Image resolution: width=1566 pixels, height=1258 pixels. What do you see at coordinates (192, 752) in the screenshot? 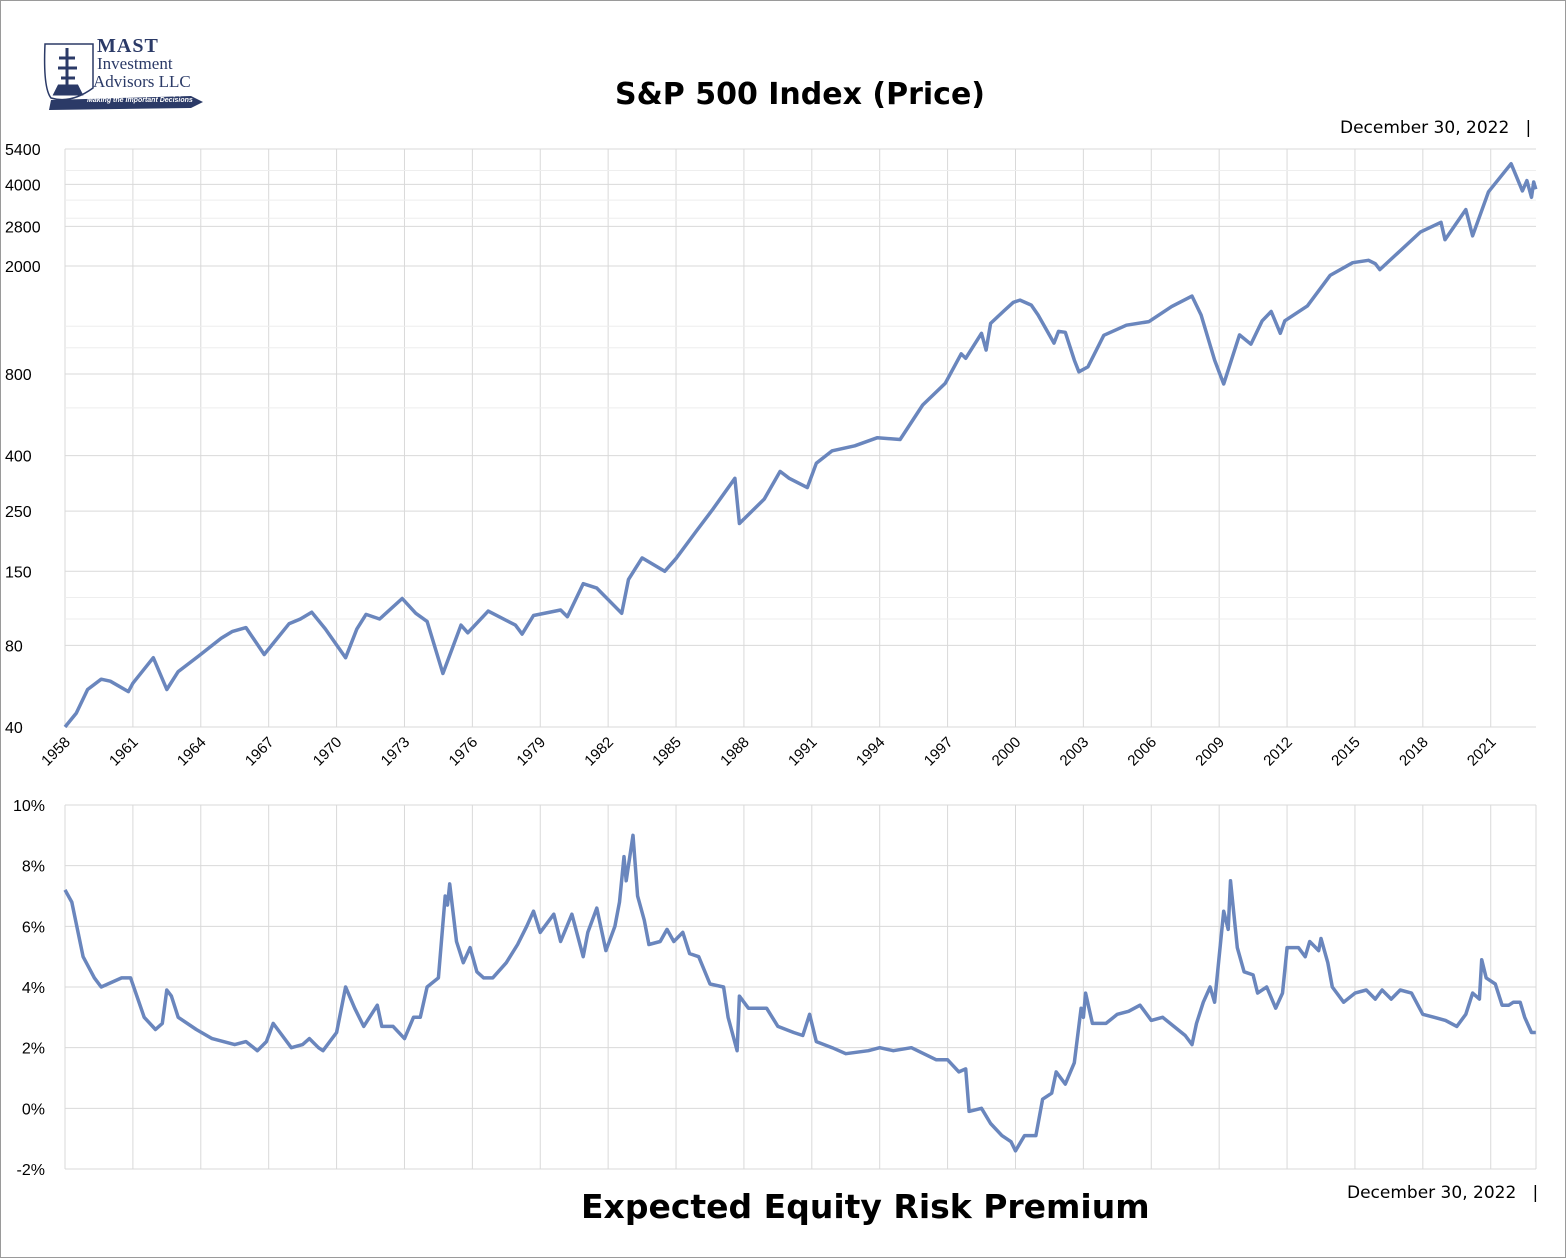
I see `x-tick-label: 1964` at bounding box center [192, 752].